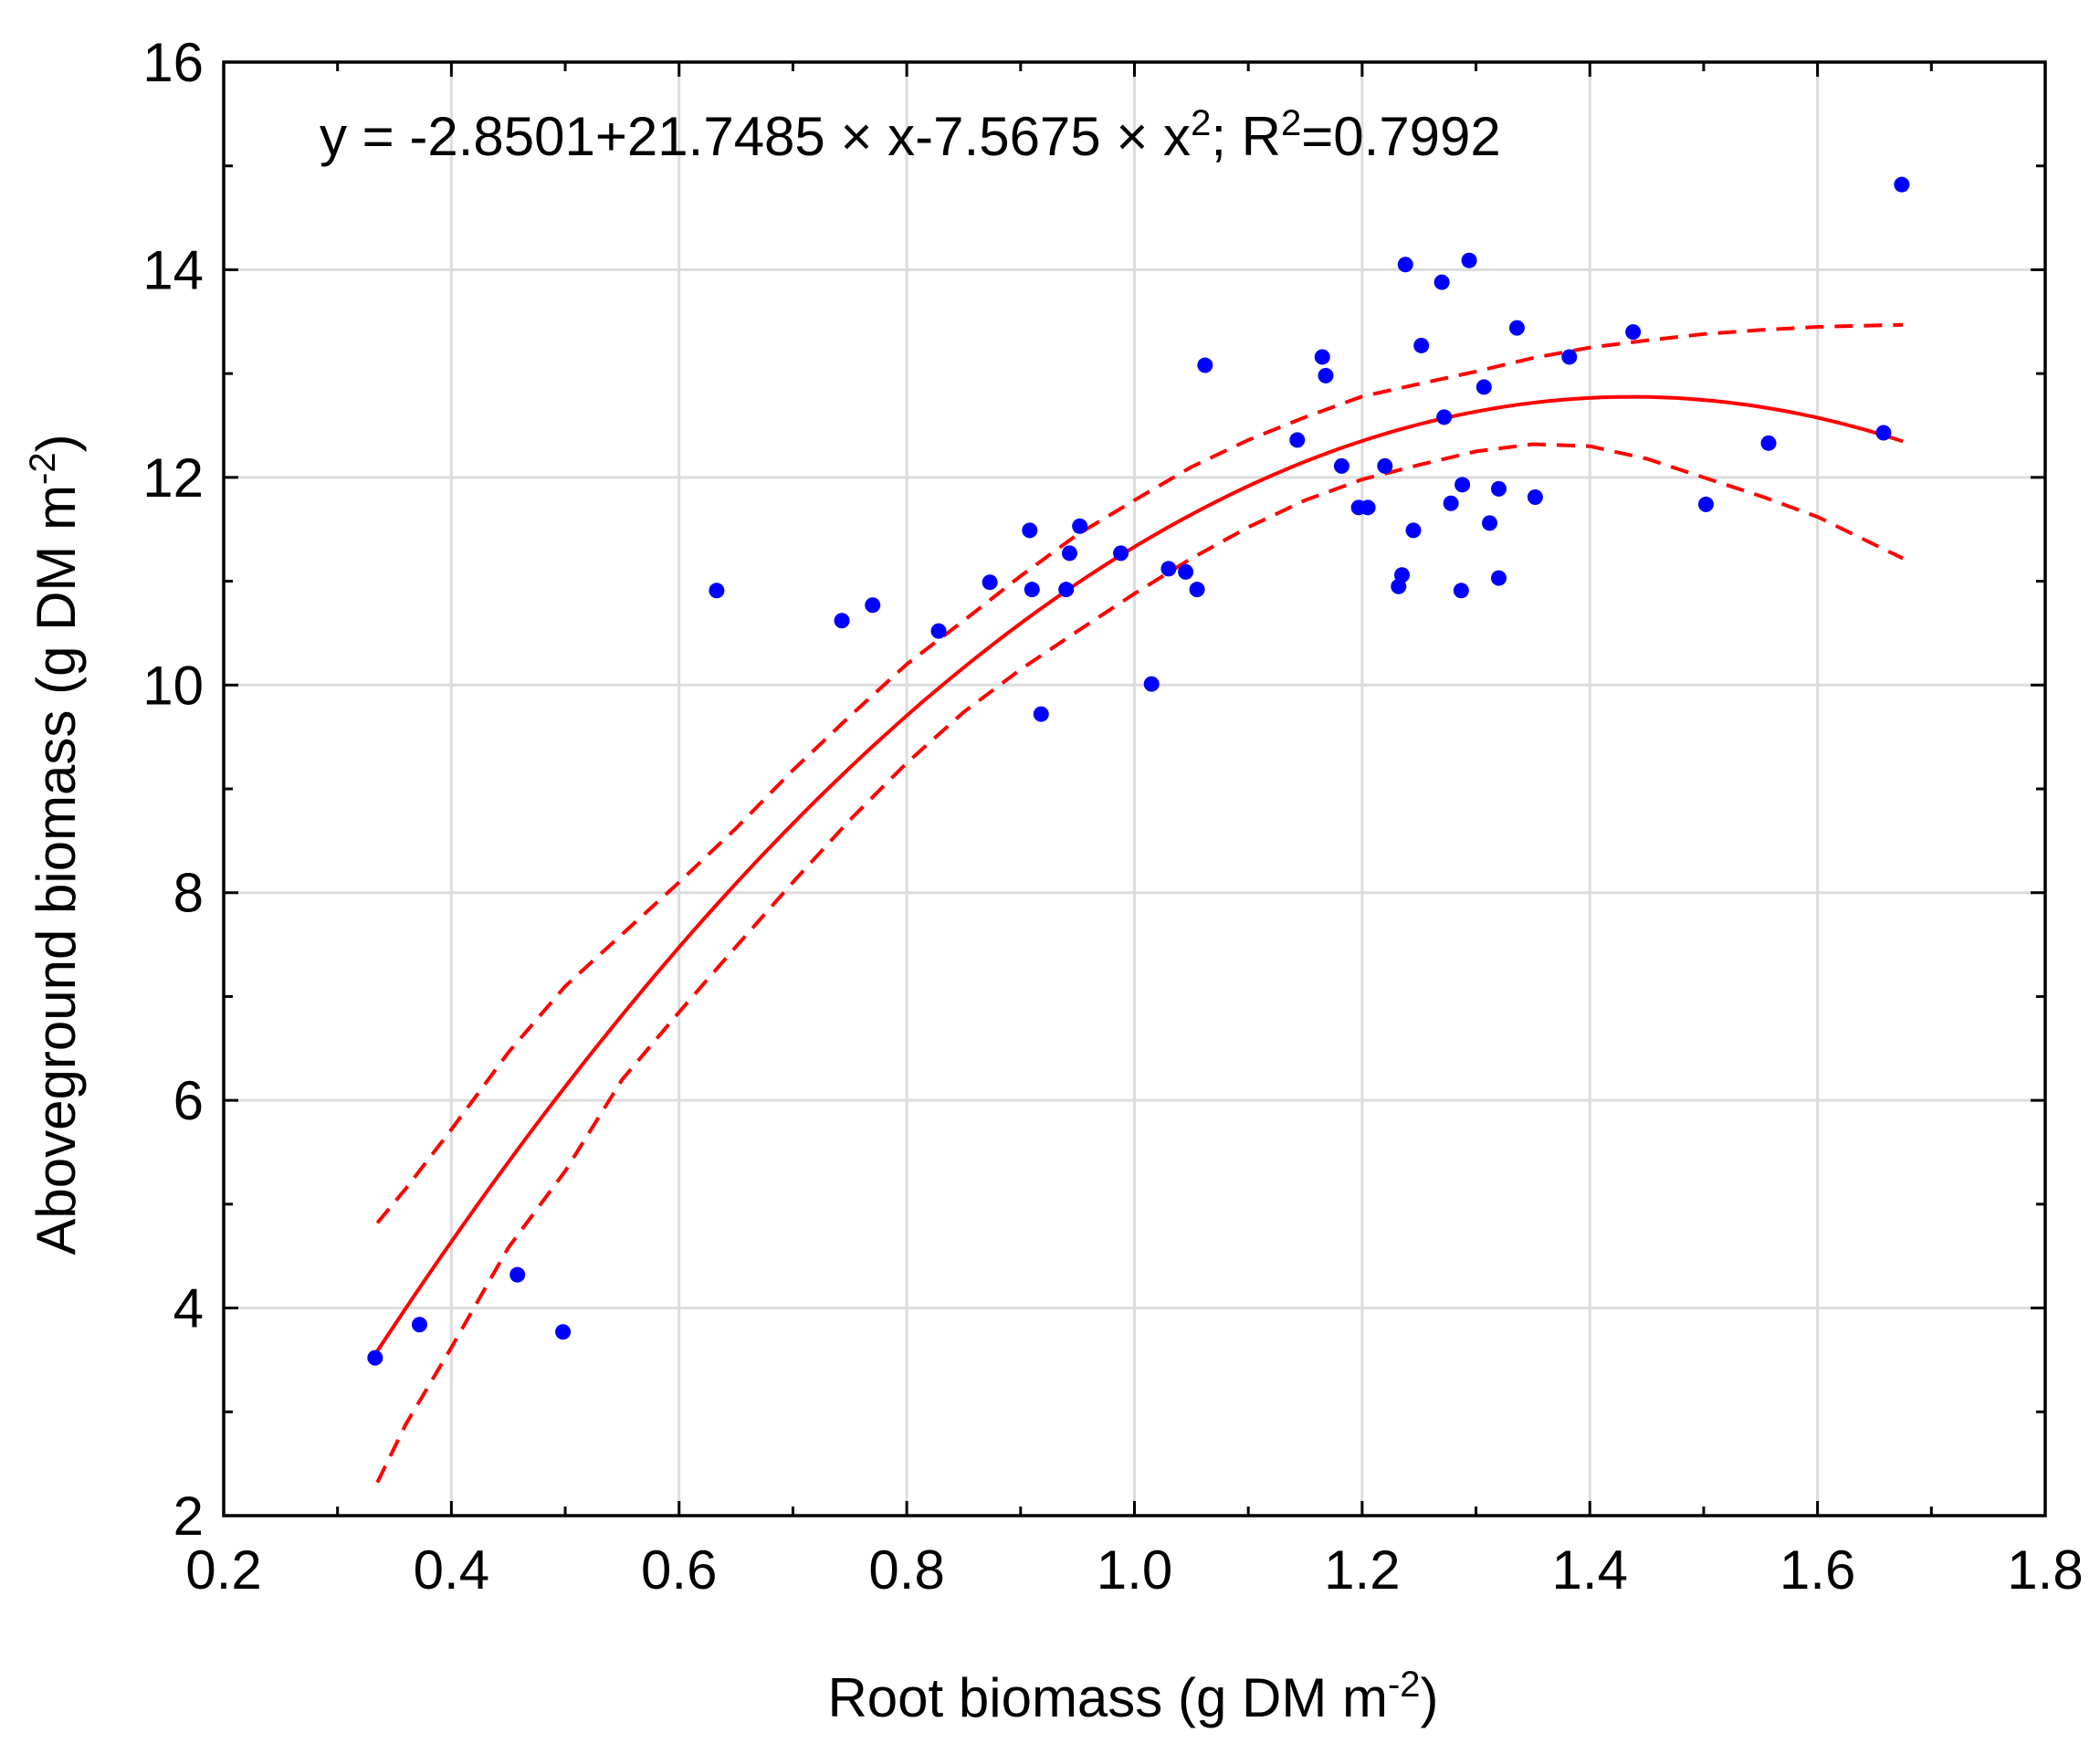 The height and width of the screenshot is (1764, 2100). I want to click on x-tick-labels: 0.2 0.4 0.6 0.8 1.0 1.2 1.4 1.6 1.8, so click(1134, 1570).